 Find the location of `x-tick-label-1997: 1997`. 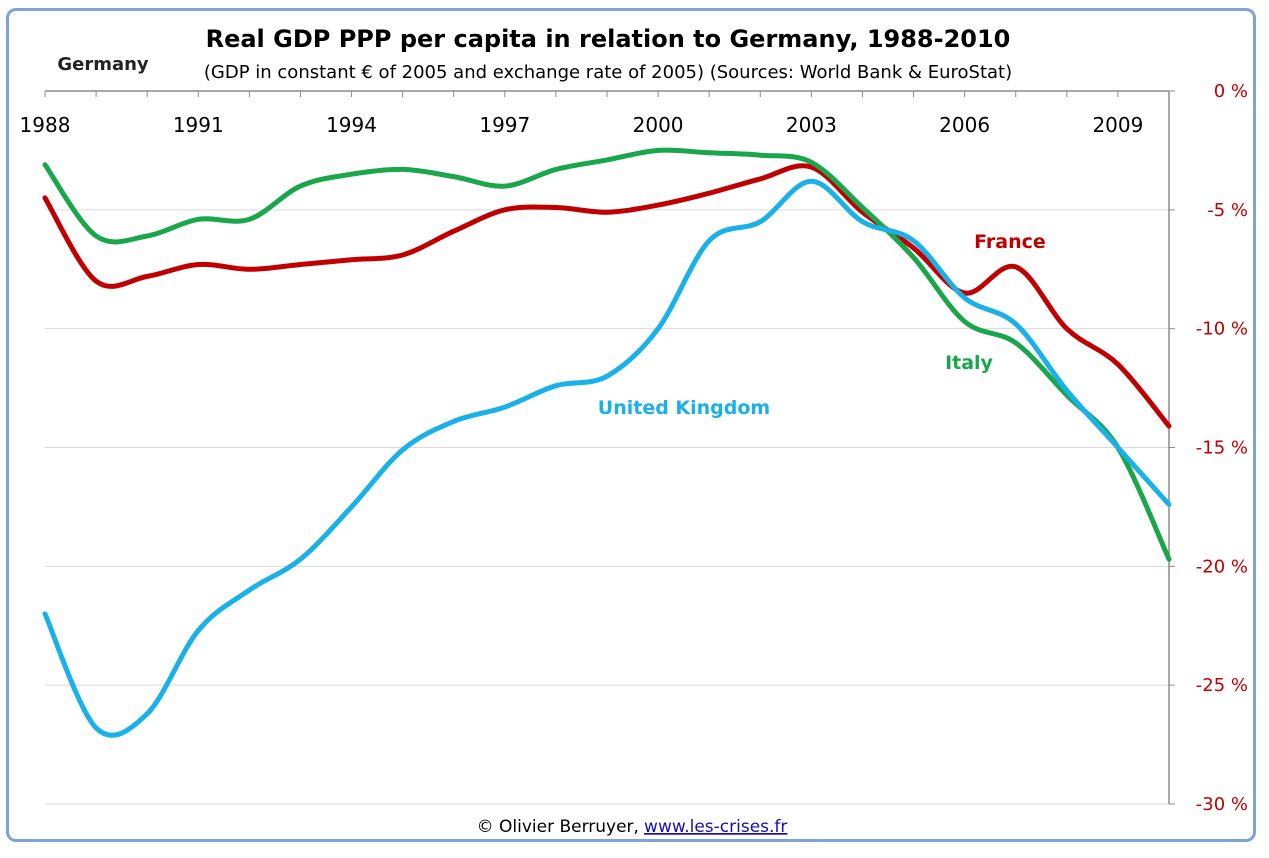

x-tick-label-1997: 1997 is located at coordinates (504, 125).